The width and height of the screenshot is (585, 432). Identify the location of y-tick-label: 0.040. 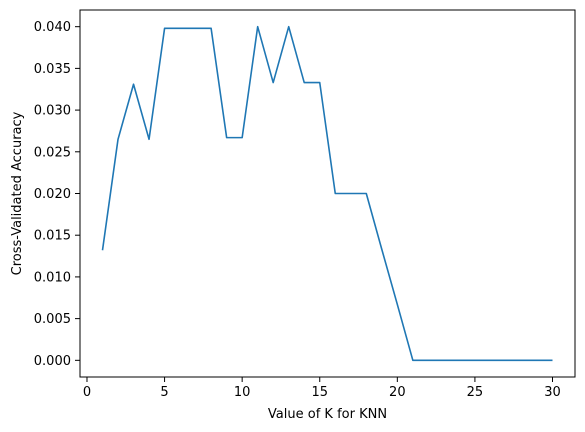
(52, 27).